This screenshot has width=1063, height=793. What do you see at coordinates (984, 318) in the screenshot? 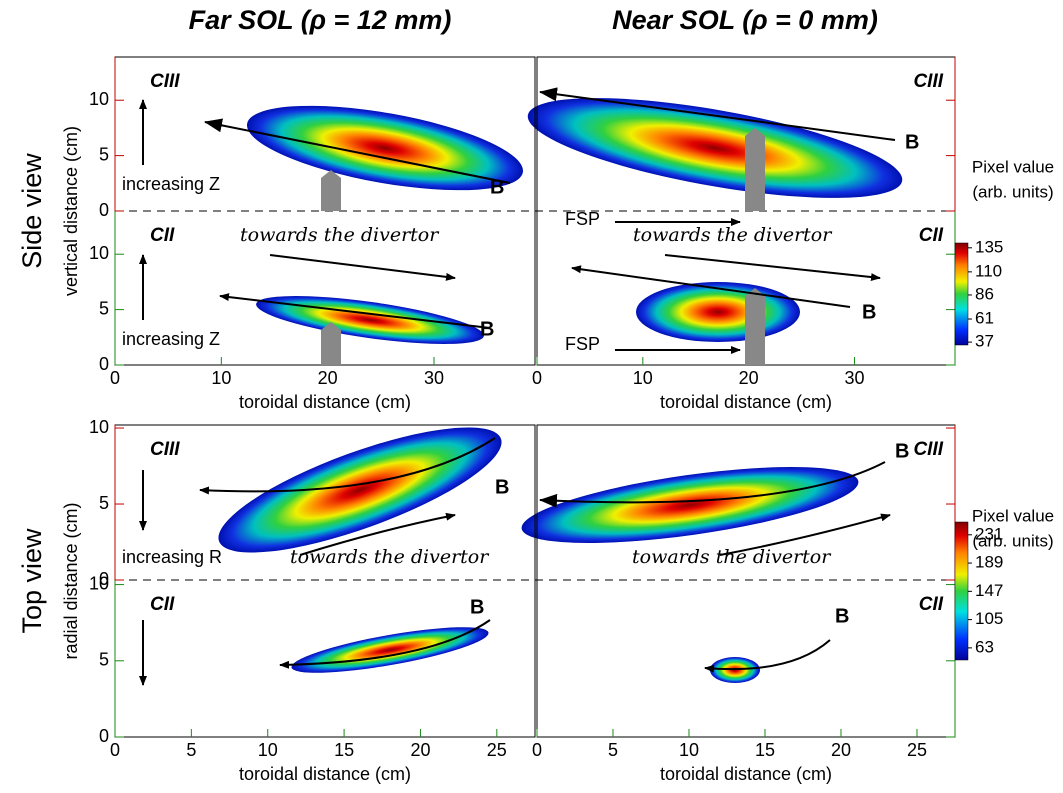
I see `colorbar-tick-label: 61` at bounding box center [984, 318].